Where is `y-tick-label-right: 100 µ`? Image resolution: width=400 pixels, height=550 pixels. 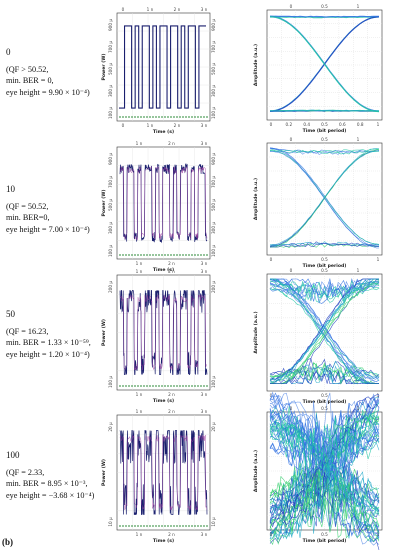
y-tick-label-right: 100 µ is located at coordinates (213, 382).